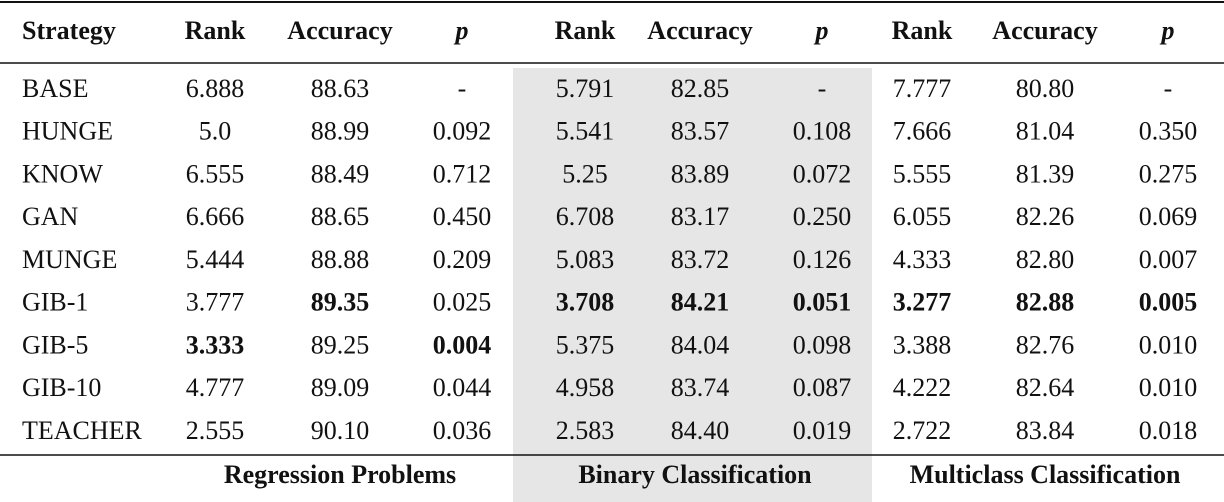  What do you see at coordinates (585, 344) in the screenshot?
I see `table-cell: 5.375` at bounding box center [585, 344].